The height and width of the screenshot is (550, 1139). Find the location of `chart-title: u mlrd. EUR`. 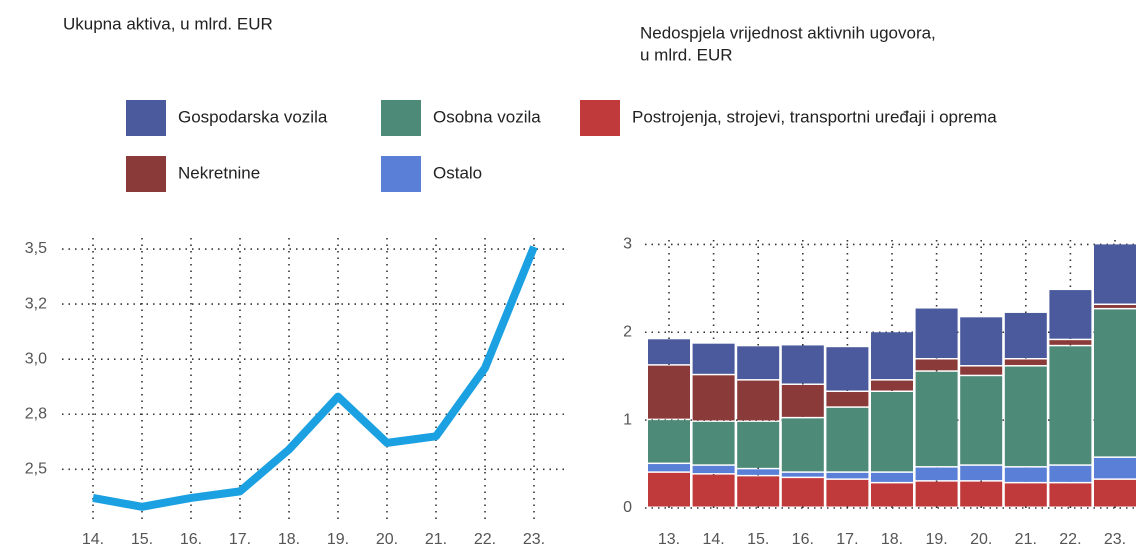

chart-title: u mlrd. EUR is located at coordinates (686, 54).